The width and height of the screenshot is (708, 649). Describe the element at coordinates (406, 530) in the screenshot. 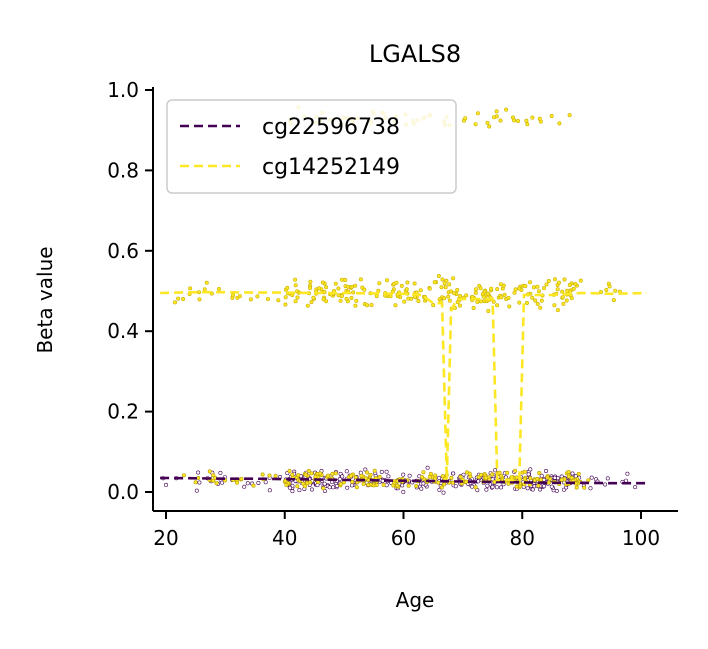

I see `x-axis-ticks: 20 40 60 80 100` at that location.